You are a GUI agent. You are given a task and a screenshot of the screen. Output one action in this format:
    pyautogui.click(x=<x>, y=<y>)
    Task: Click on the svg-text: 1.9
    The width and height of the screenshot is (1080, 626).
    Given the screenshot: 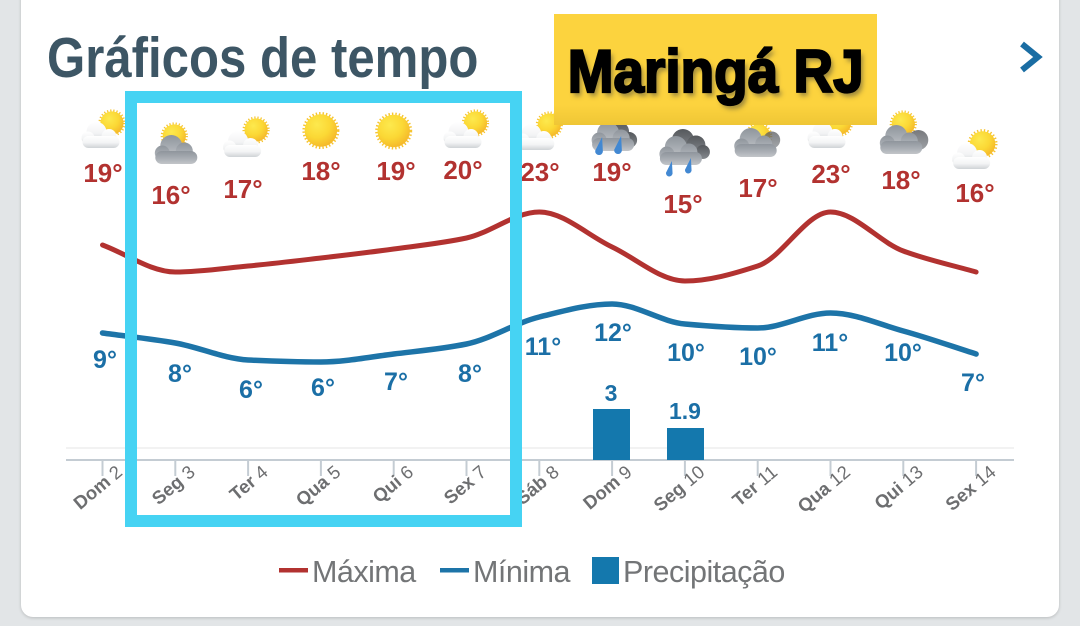 What is the action you would take?
    pyautogui.click(x=685, y=411)
    